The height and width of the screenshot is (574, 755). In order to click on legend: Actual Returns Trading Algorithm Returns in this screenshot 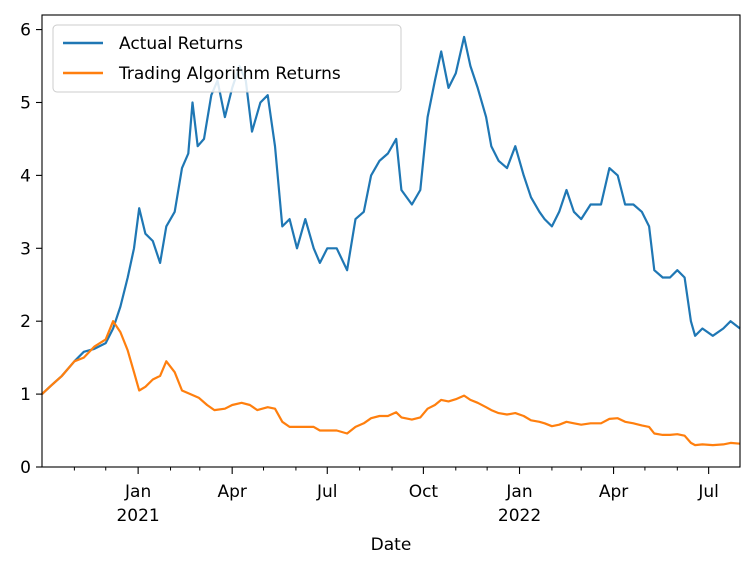, I will do `click(227, 58)`.